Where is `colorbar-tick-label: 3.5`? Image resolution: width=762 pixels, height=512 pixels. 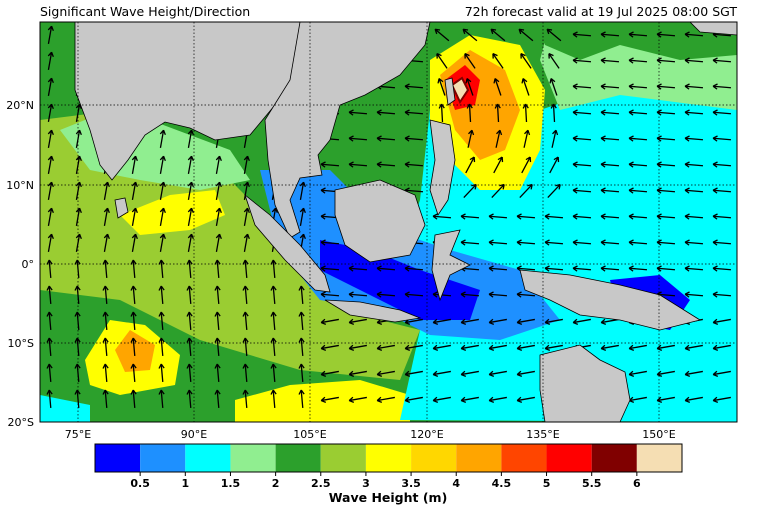 colorbar-tick-label: 3.5 is located at coordinates (411, 483).